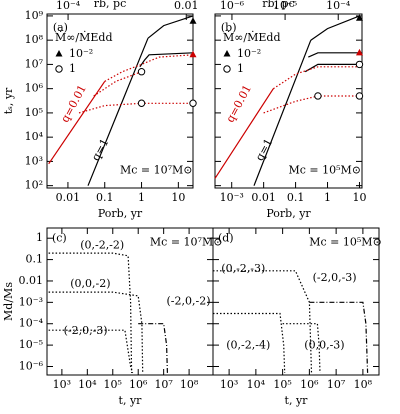 Image resolution: width=400 pixels, height=414 pixels. What do you see at coordinates (31, 344) in the screenshot?
I see `y-tick-label: 10⁻⁵` at bounding box center [31, 344].